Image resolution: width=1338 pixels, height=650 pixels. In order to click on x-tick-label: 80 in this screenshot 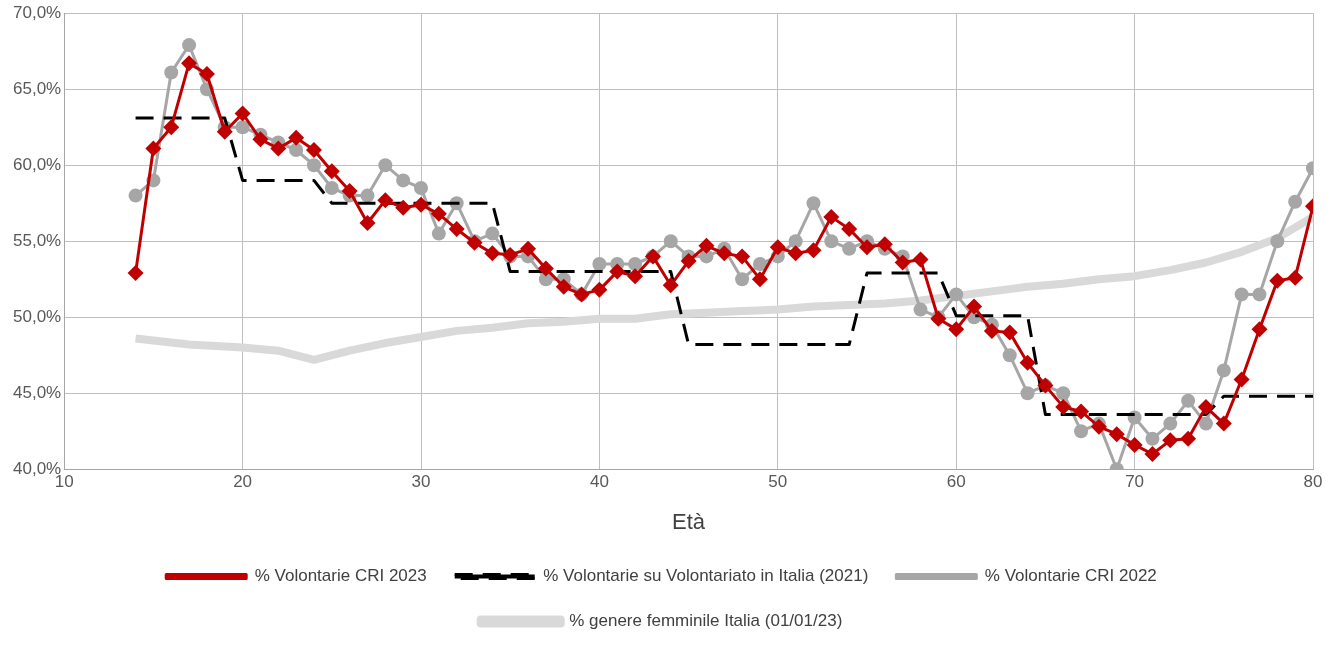, I will do `click(1313, 482)`.